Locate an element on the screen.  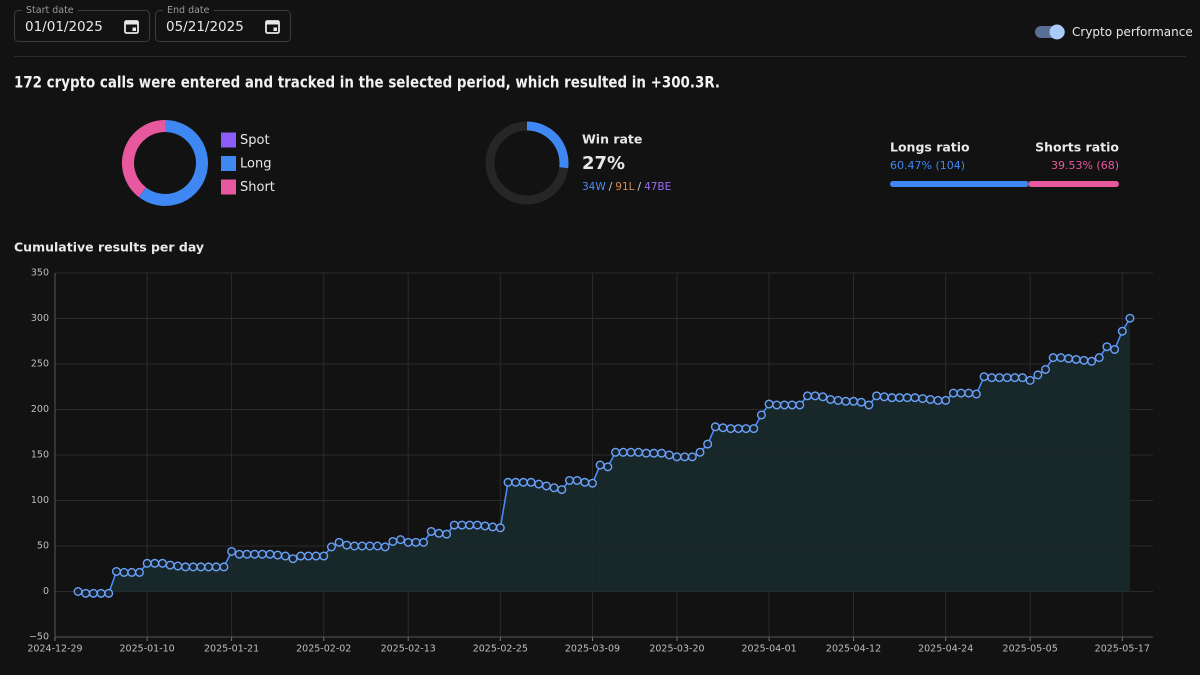
toggle: Crypto performance is located at coordinates (1114, 32).